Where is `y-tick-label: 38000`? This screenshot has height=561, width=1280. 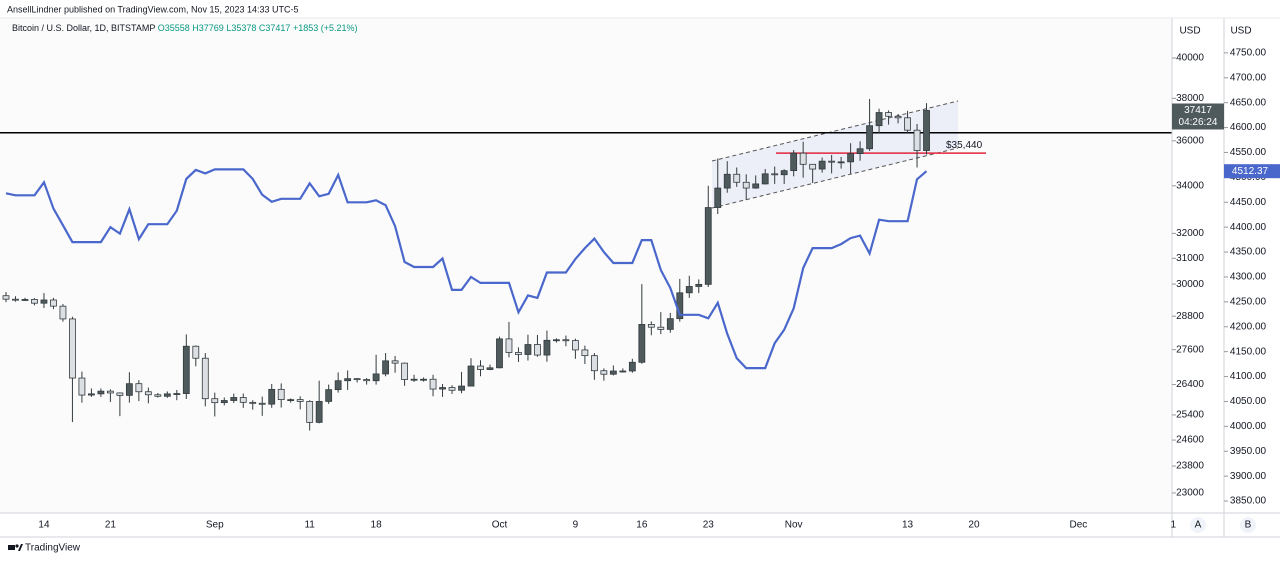 y-tick-label: 38000 is located at coordinates (1190, 98).